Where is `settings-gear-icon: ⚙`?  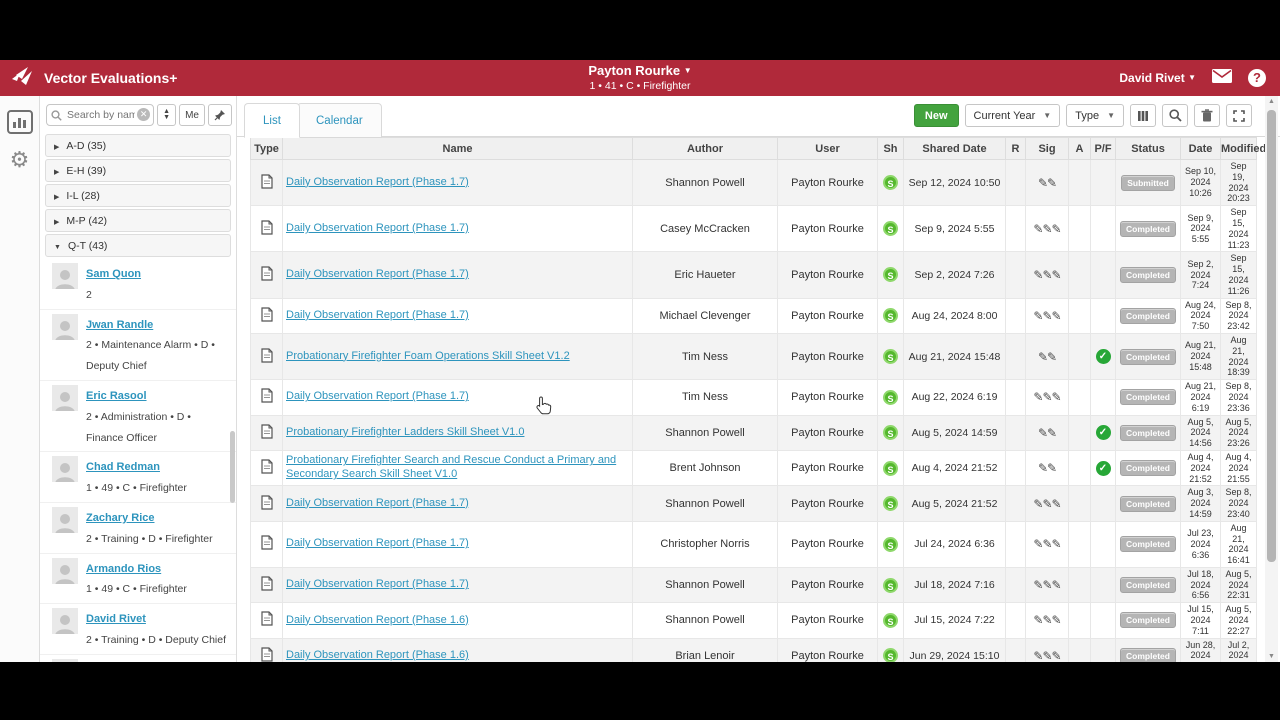 settings-gear-icon: ⚙ is located at coordinates (19, 159).